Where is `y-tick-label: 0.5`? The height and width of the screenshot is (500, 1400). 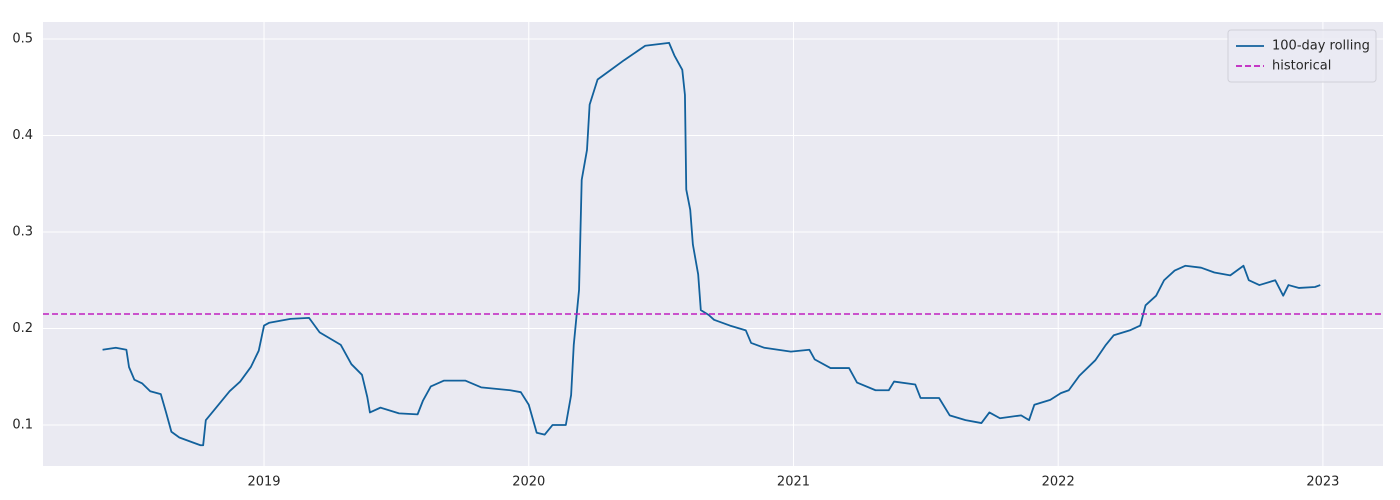 y-tick-label: 0.5 is located at coordinates (22, 38).